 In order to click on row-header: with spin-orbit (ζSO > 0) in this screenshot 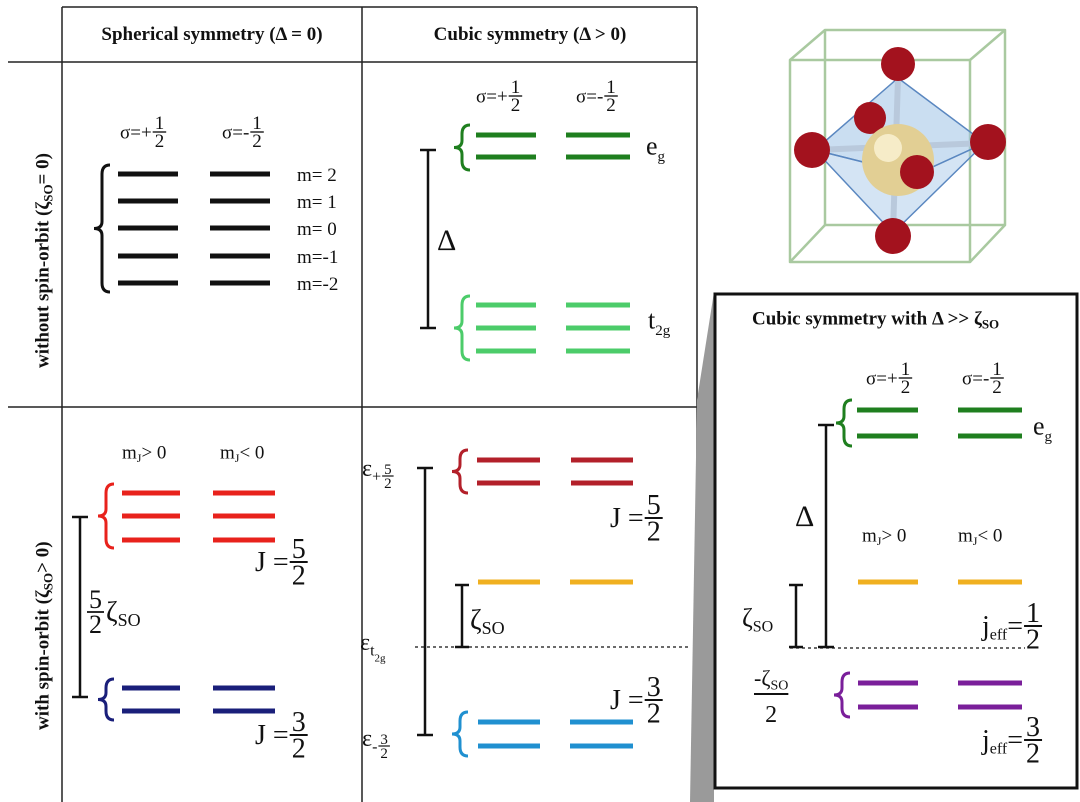, I will do `click(43, 635)`.